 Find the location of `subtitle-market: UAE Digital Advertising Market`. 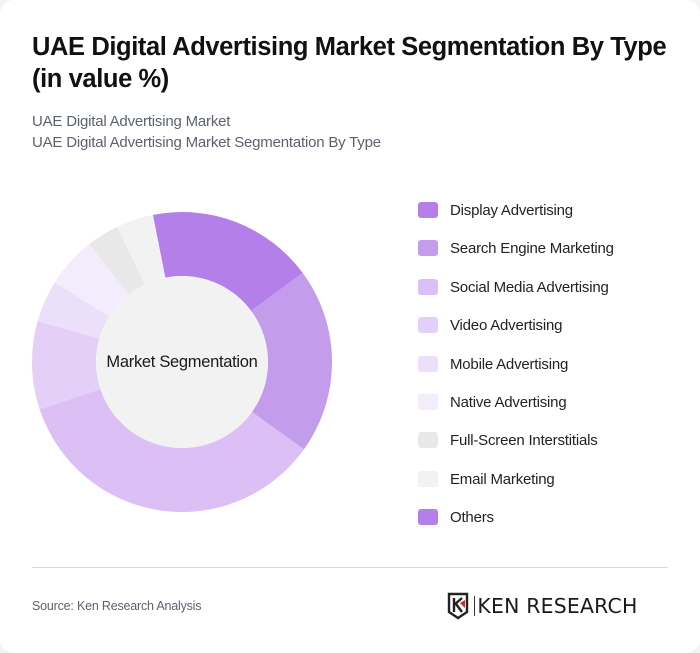

subtitle-market: UAE Digital Advertising Market is located at coordinates (131, 121).